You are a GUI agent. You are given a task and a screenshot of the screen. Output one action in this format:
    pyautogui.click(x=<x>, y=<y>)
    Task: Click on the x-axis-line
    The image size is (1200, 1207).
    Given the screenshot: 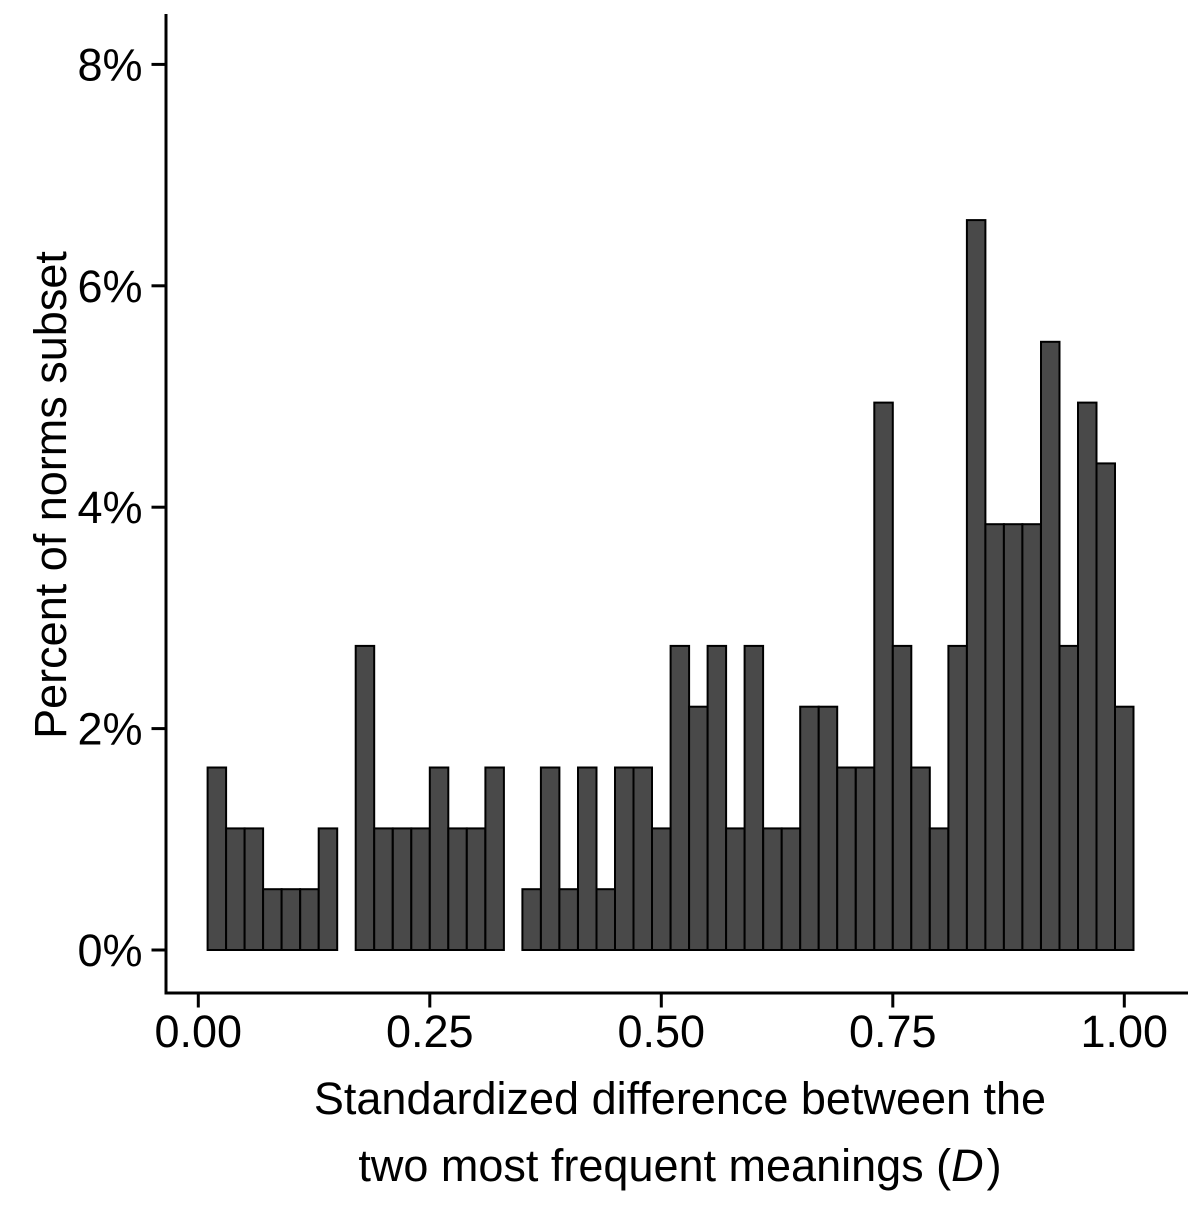 What is the action you would take?
    pyautogui.click(x=676, y=993)
    